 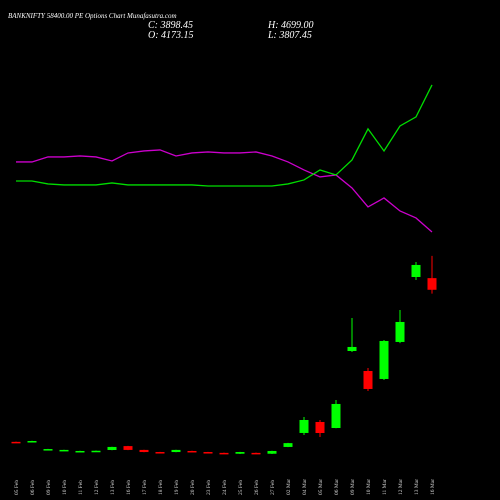 What do you see at coordinates (171, 35) in the screenshot?
I see `open-info: O: 4173.15` at bounding box center [171, 35].